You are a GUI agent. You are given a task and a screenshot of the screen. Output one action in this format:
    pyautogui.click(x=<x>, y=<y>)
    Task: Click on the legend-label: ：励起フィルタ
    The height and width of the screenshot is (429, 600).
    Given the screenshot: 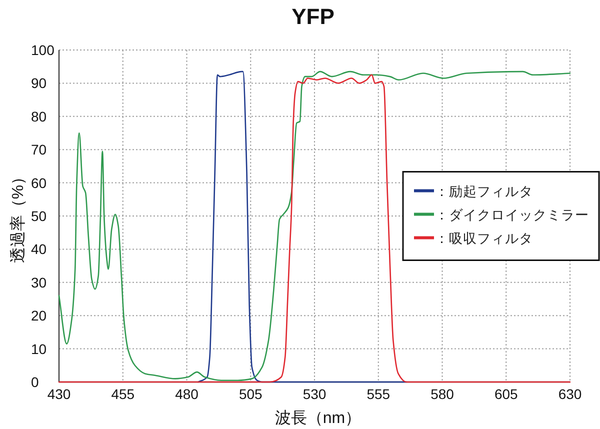 What is the action you would take?
    pyautogui.click(x=484, y=191)
    